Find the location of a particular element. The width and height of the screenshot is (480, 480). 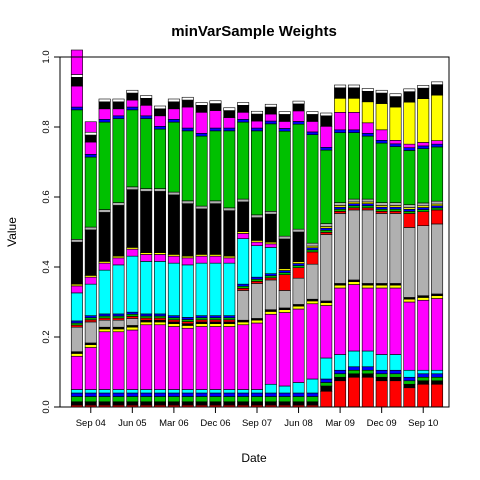

y-tick-label: 0.2 is located at coordinates (46, 336).